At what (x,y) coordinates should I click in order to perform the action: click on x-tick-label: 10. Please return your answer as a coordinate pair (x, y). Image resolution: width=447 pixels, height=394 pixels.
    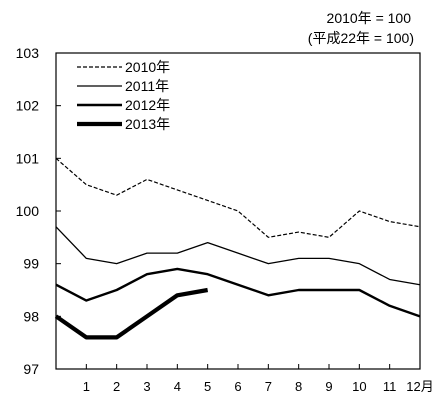
    Looking at the image, I should click on (359, 386).